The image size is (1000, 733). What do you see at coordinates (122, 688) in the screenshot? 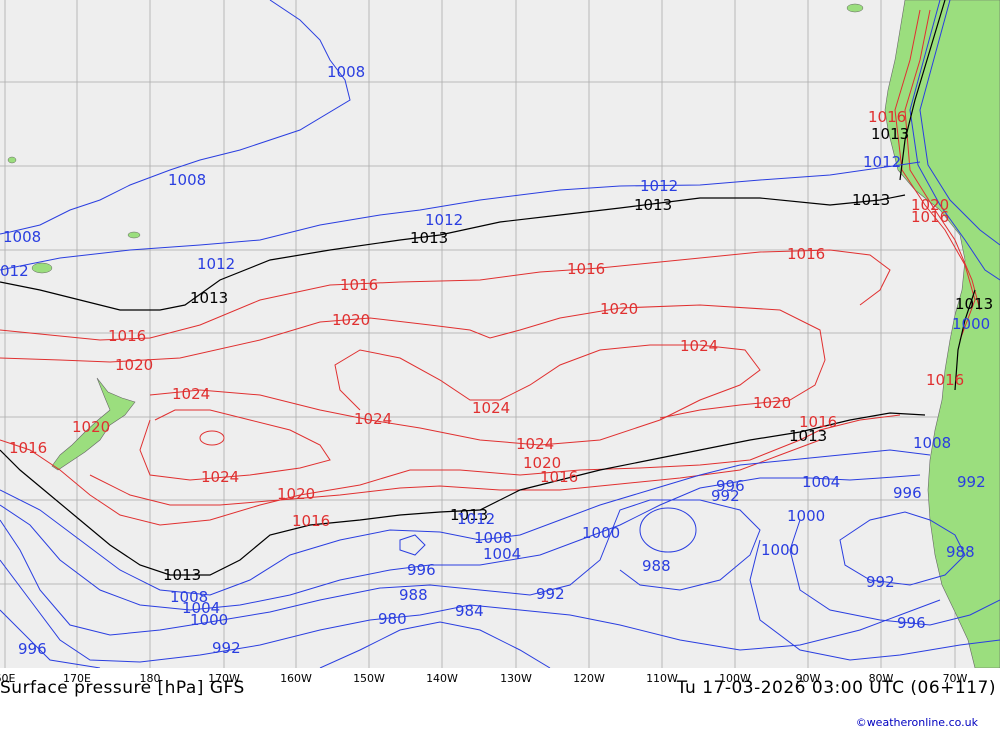
I see `map-title: Surface pressure [hPa] GFS` at bounding box center [122, 688].